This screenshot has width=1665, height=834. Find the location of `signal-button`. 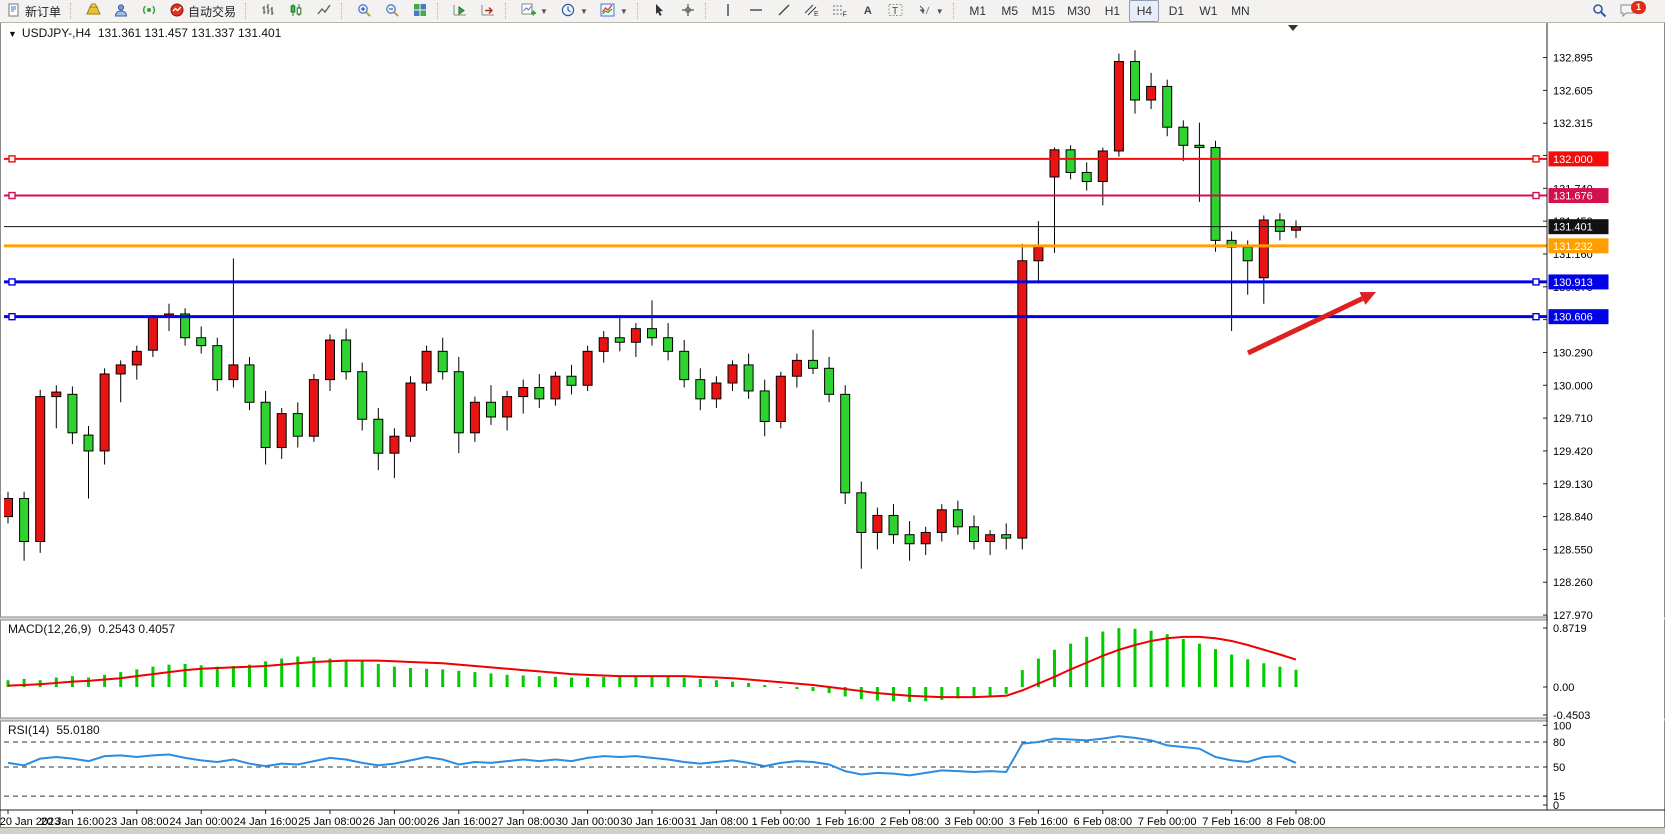

signal-button is located at coordinates (149, 11).